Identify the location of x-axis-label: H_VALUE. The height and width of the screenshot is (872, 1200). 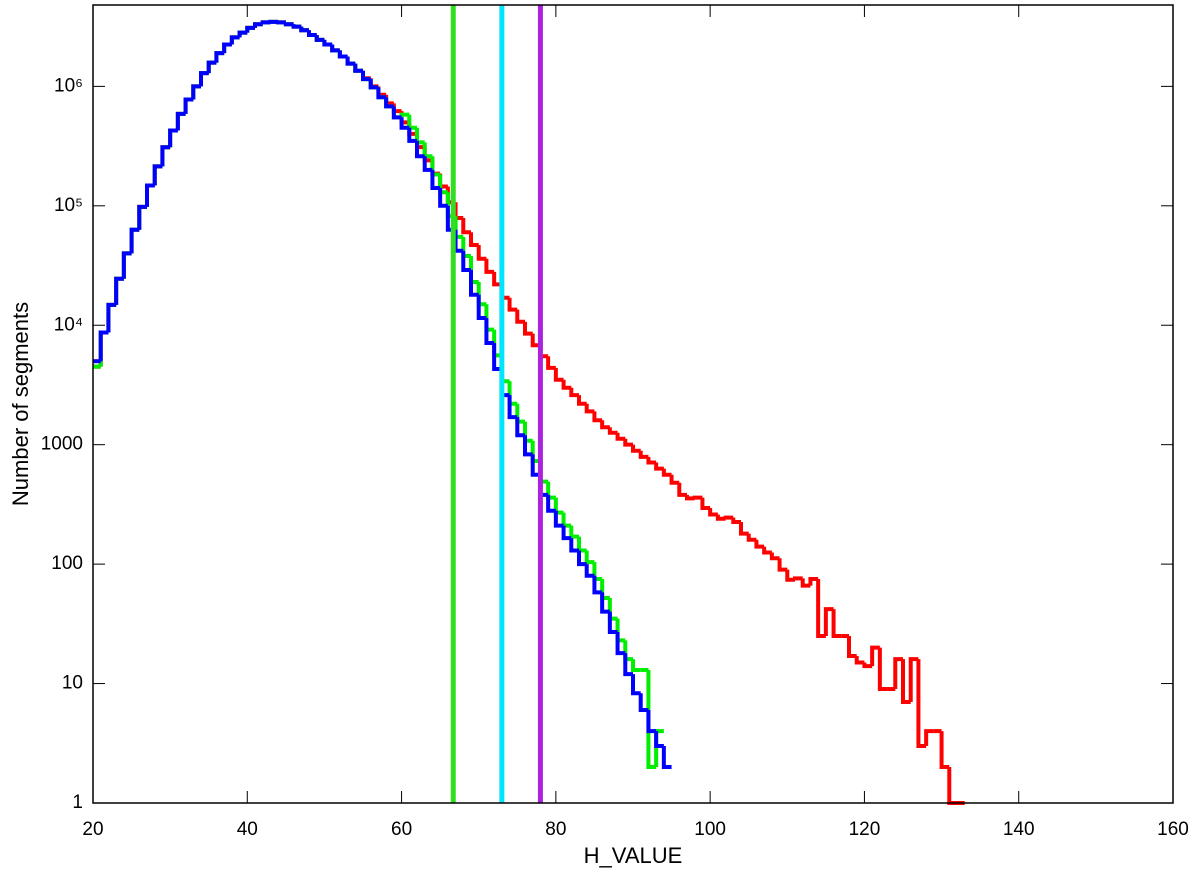
(633, 855).